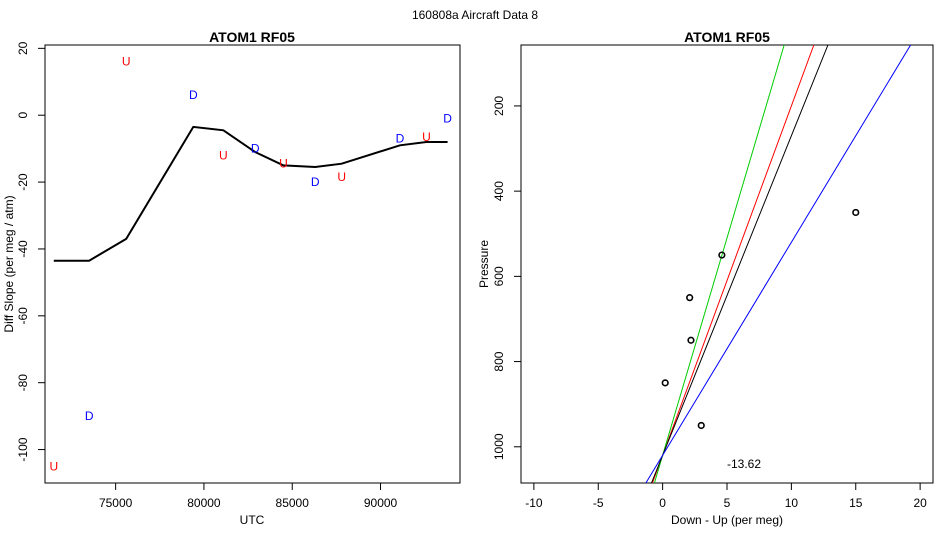 Image resolution: width=950 pixels, height=550 pixels. What do you see at coordinates (727, 37) in the screenshot?
I see `right-chart-title: ATOM1 RF05` at bounding box center [727, 37].